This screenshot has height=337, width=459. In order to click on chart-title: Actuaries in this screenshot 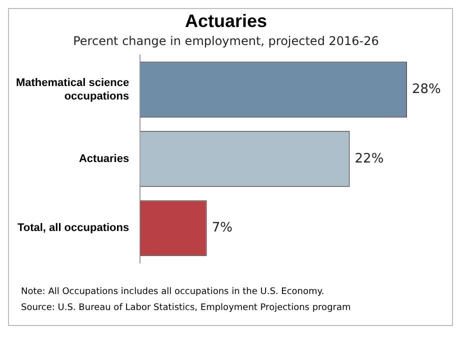, I will do `click(226, 20)`.